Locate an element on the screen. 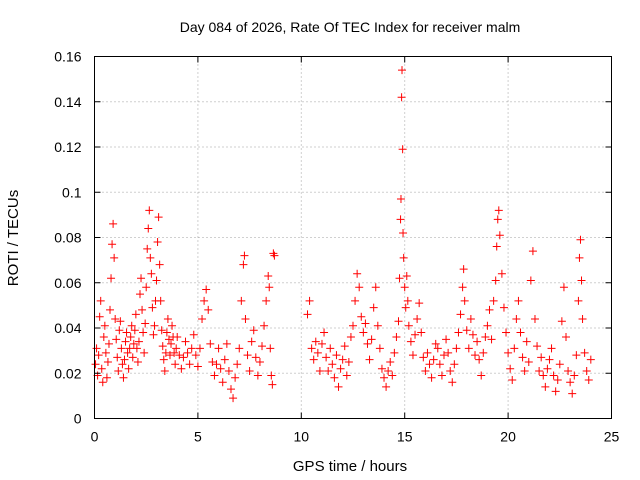 The image size is (640, 480). y-tick-label: 0.12 is located at coordinates (67, 147).